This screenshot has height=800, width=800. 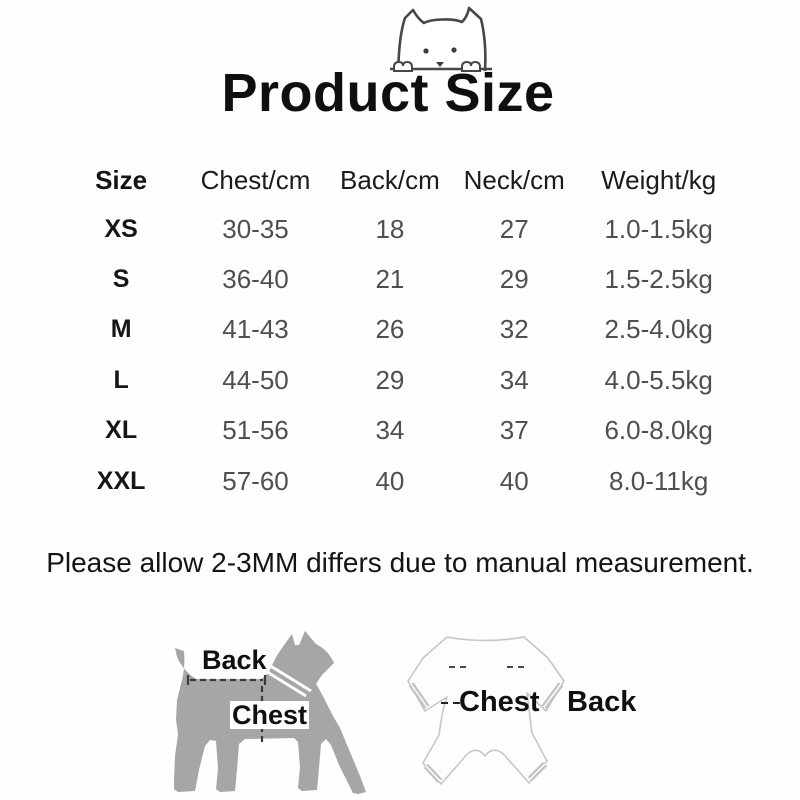 I want to click on back-cell: 18, so click(x=390, y=228).